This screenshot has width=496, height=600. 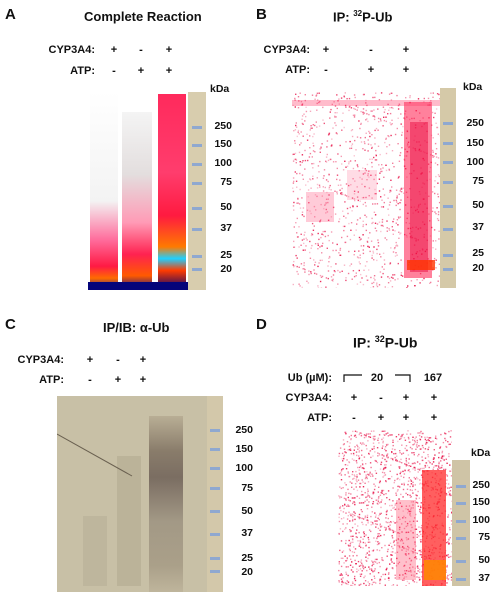 I want to click on ub-concentration-bracket, so click(x=377, y=378).